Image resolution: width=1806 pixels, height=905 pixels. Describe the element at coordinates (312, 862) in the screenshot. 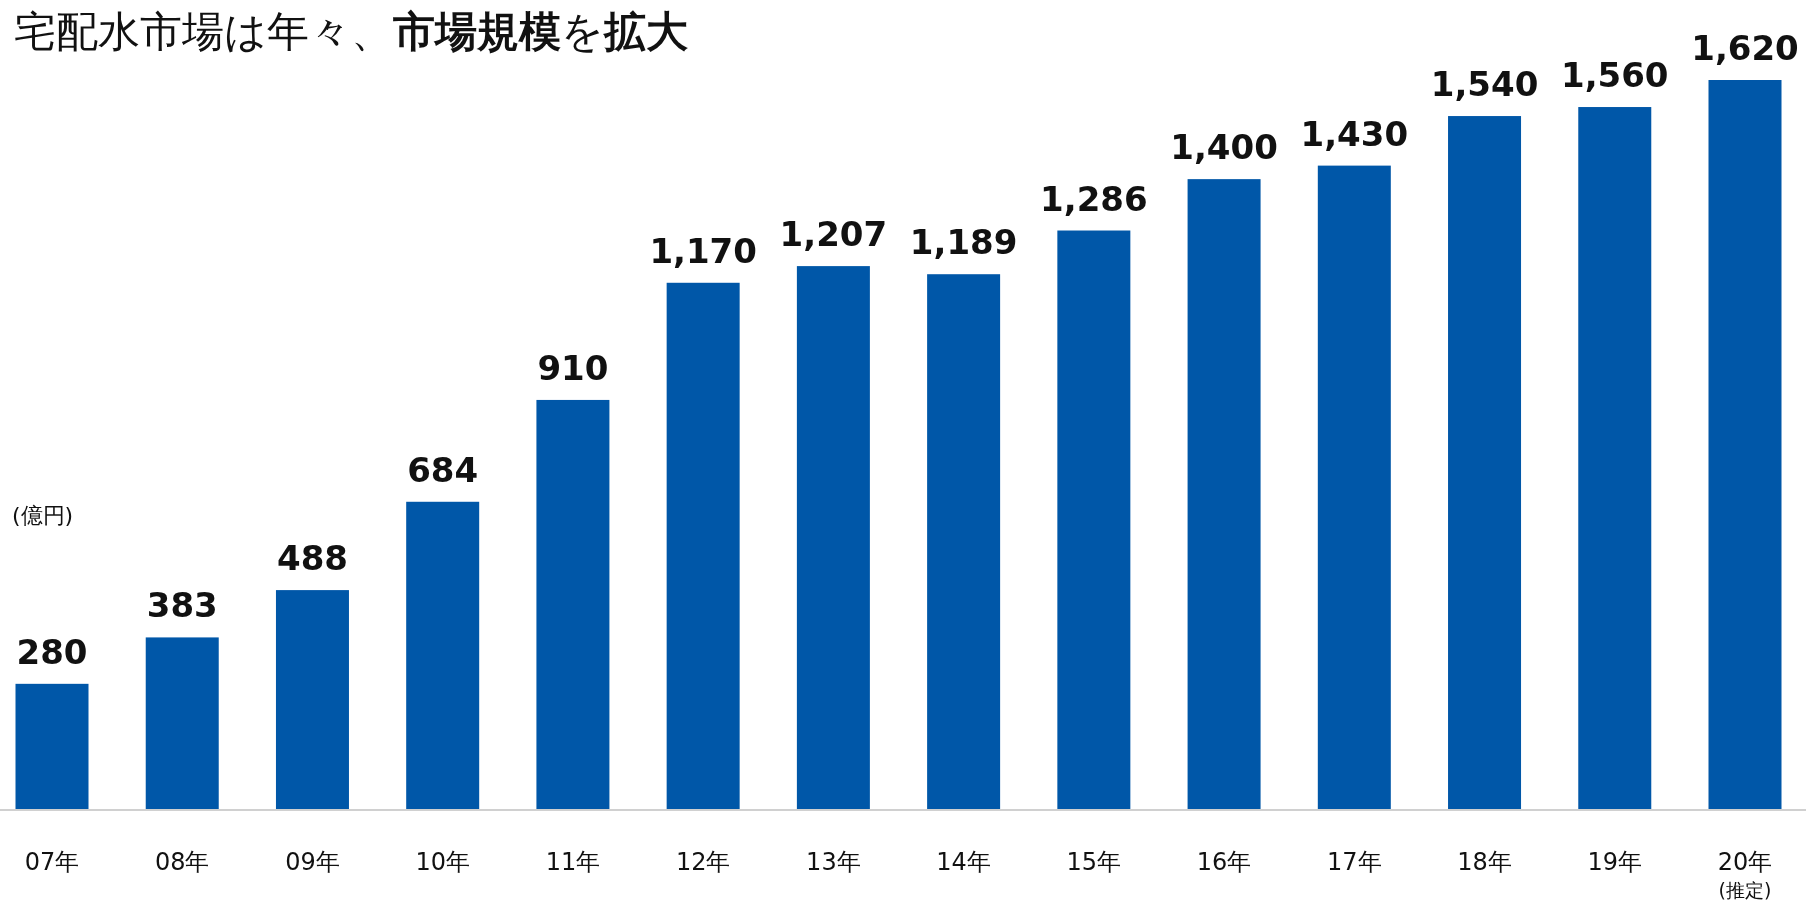

I see `x-tick-label: 09年` at that location.